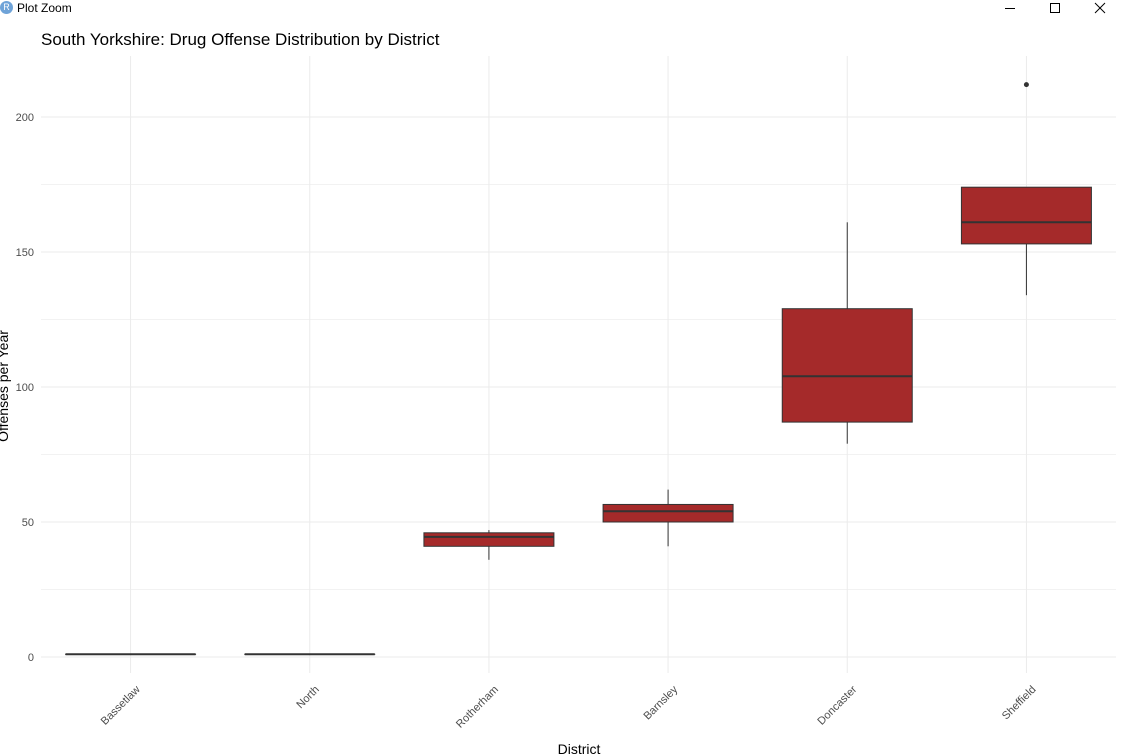 The image size is (1123, 754). I want to click on x-tick-label: Bassetlaw, so click(121, 706).